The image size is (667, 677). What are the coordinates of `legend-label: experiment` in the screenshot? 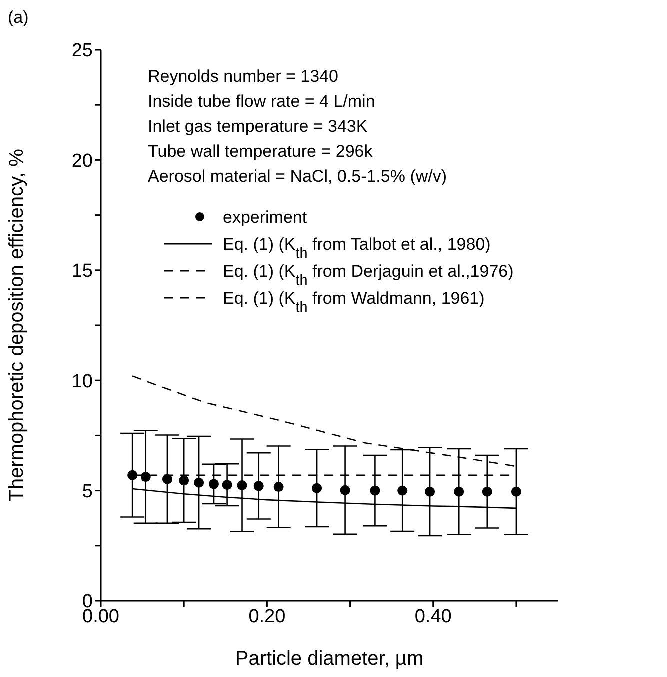 It's located at (265, 217).